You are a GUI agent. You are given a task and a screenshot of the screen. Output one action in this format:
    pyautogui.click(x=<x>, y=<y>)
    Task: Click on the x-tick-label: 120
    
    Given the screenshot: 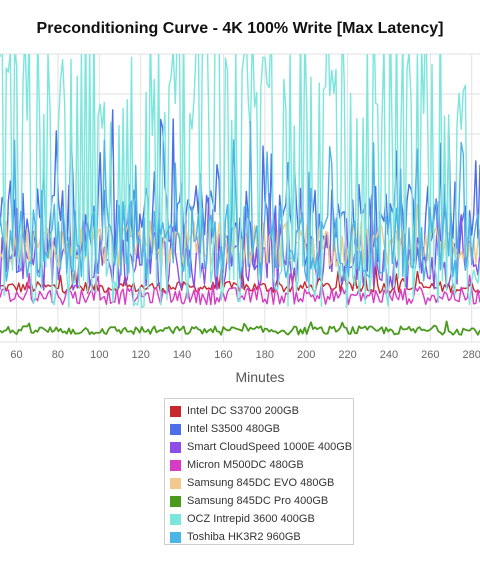 What is the action you would take?
    pyautogui.click(x=141, y=355)
    